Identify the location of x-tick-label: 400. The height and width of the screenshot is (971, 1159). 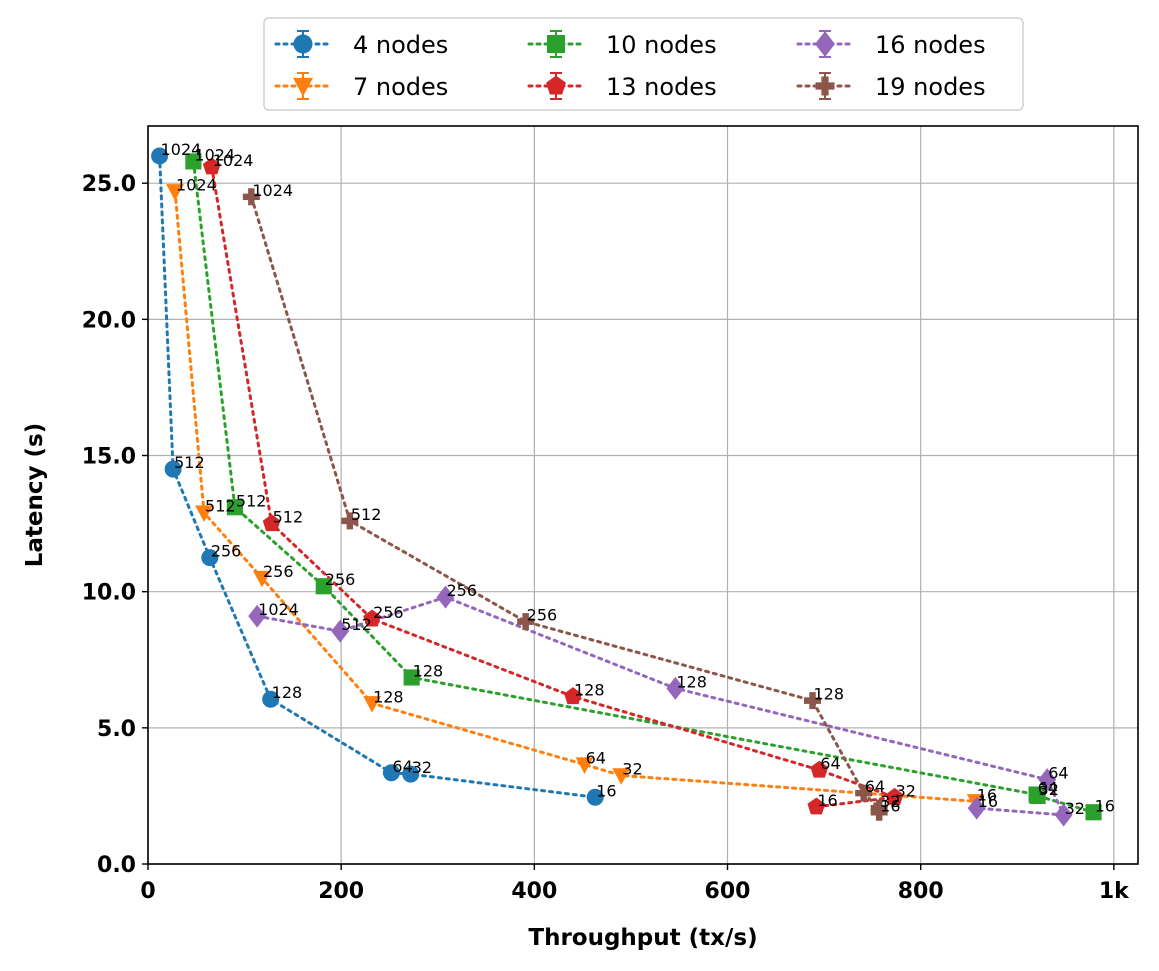
(534, 891).